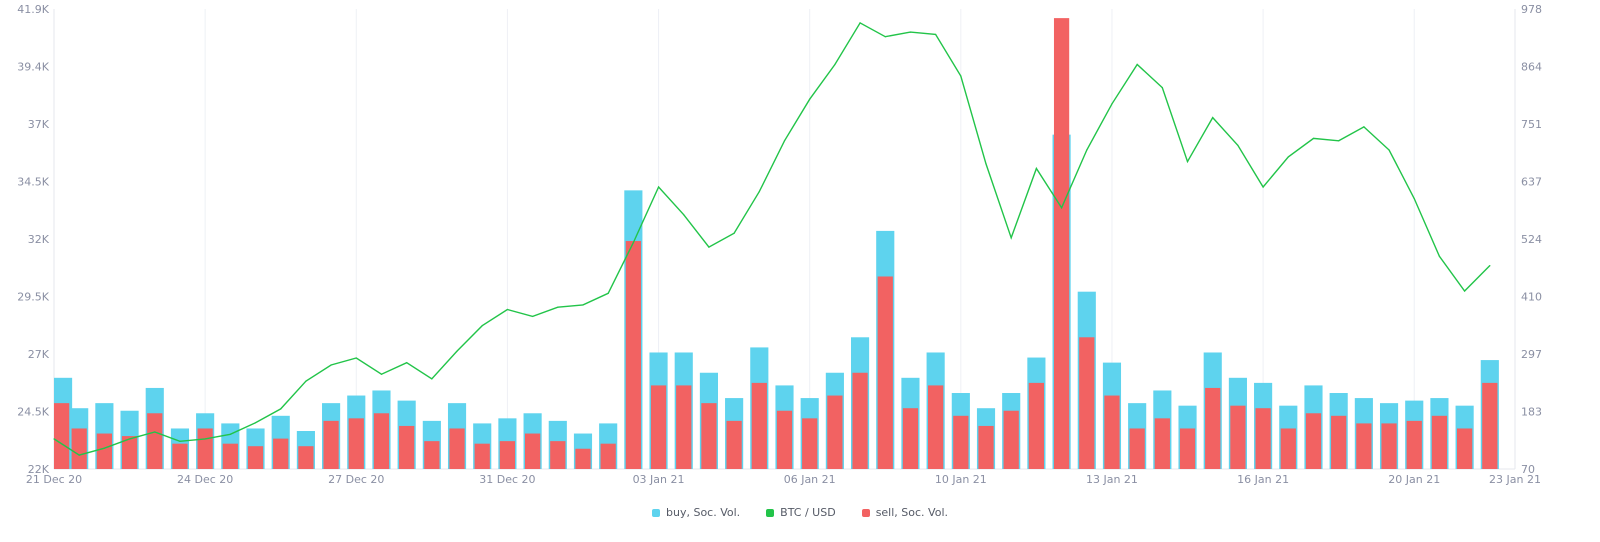 Image resolution: width=1600 pixels, height=542 pixels. I want to click on legend-item-btc: BTC / USD, so click(801, 512).